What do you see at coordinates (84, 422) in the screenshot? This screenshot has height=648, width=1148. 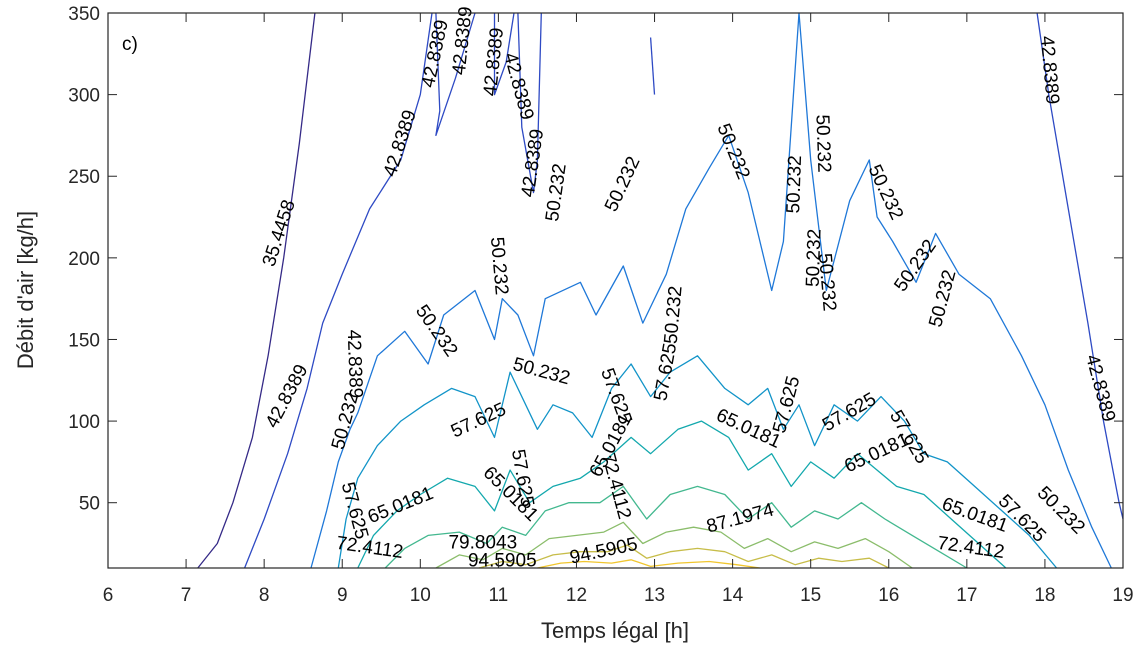 I see `y-tick-label: 100` at bounding box center [84, 422].